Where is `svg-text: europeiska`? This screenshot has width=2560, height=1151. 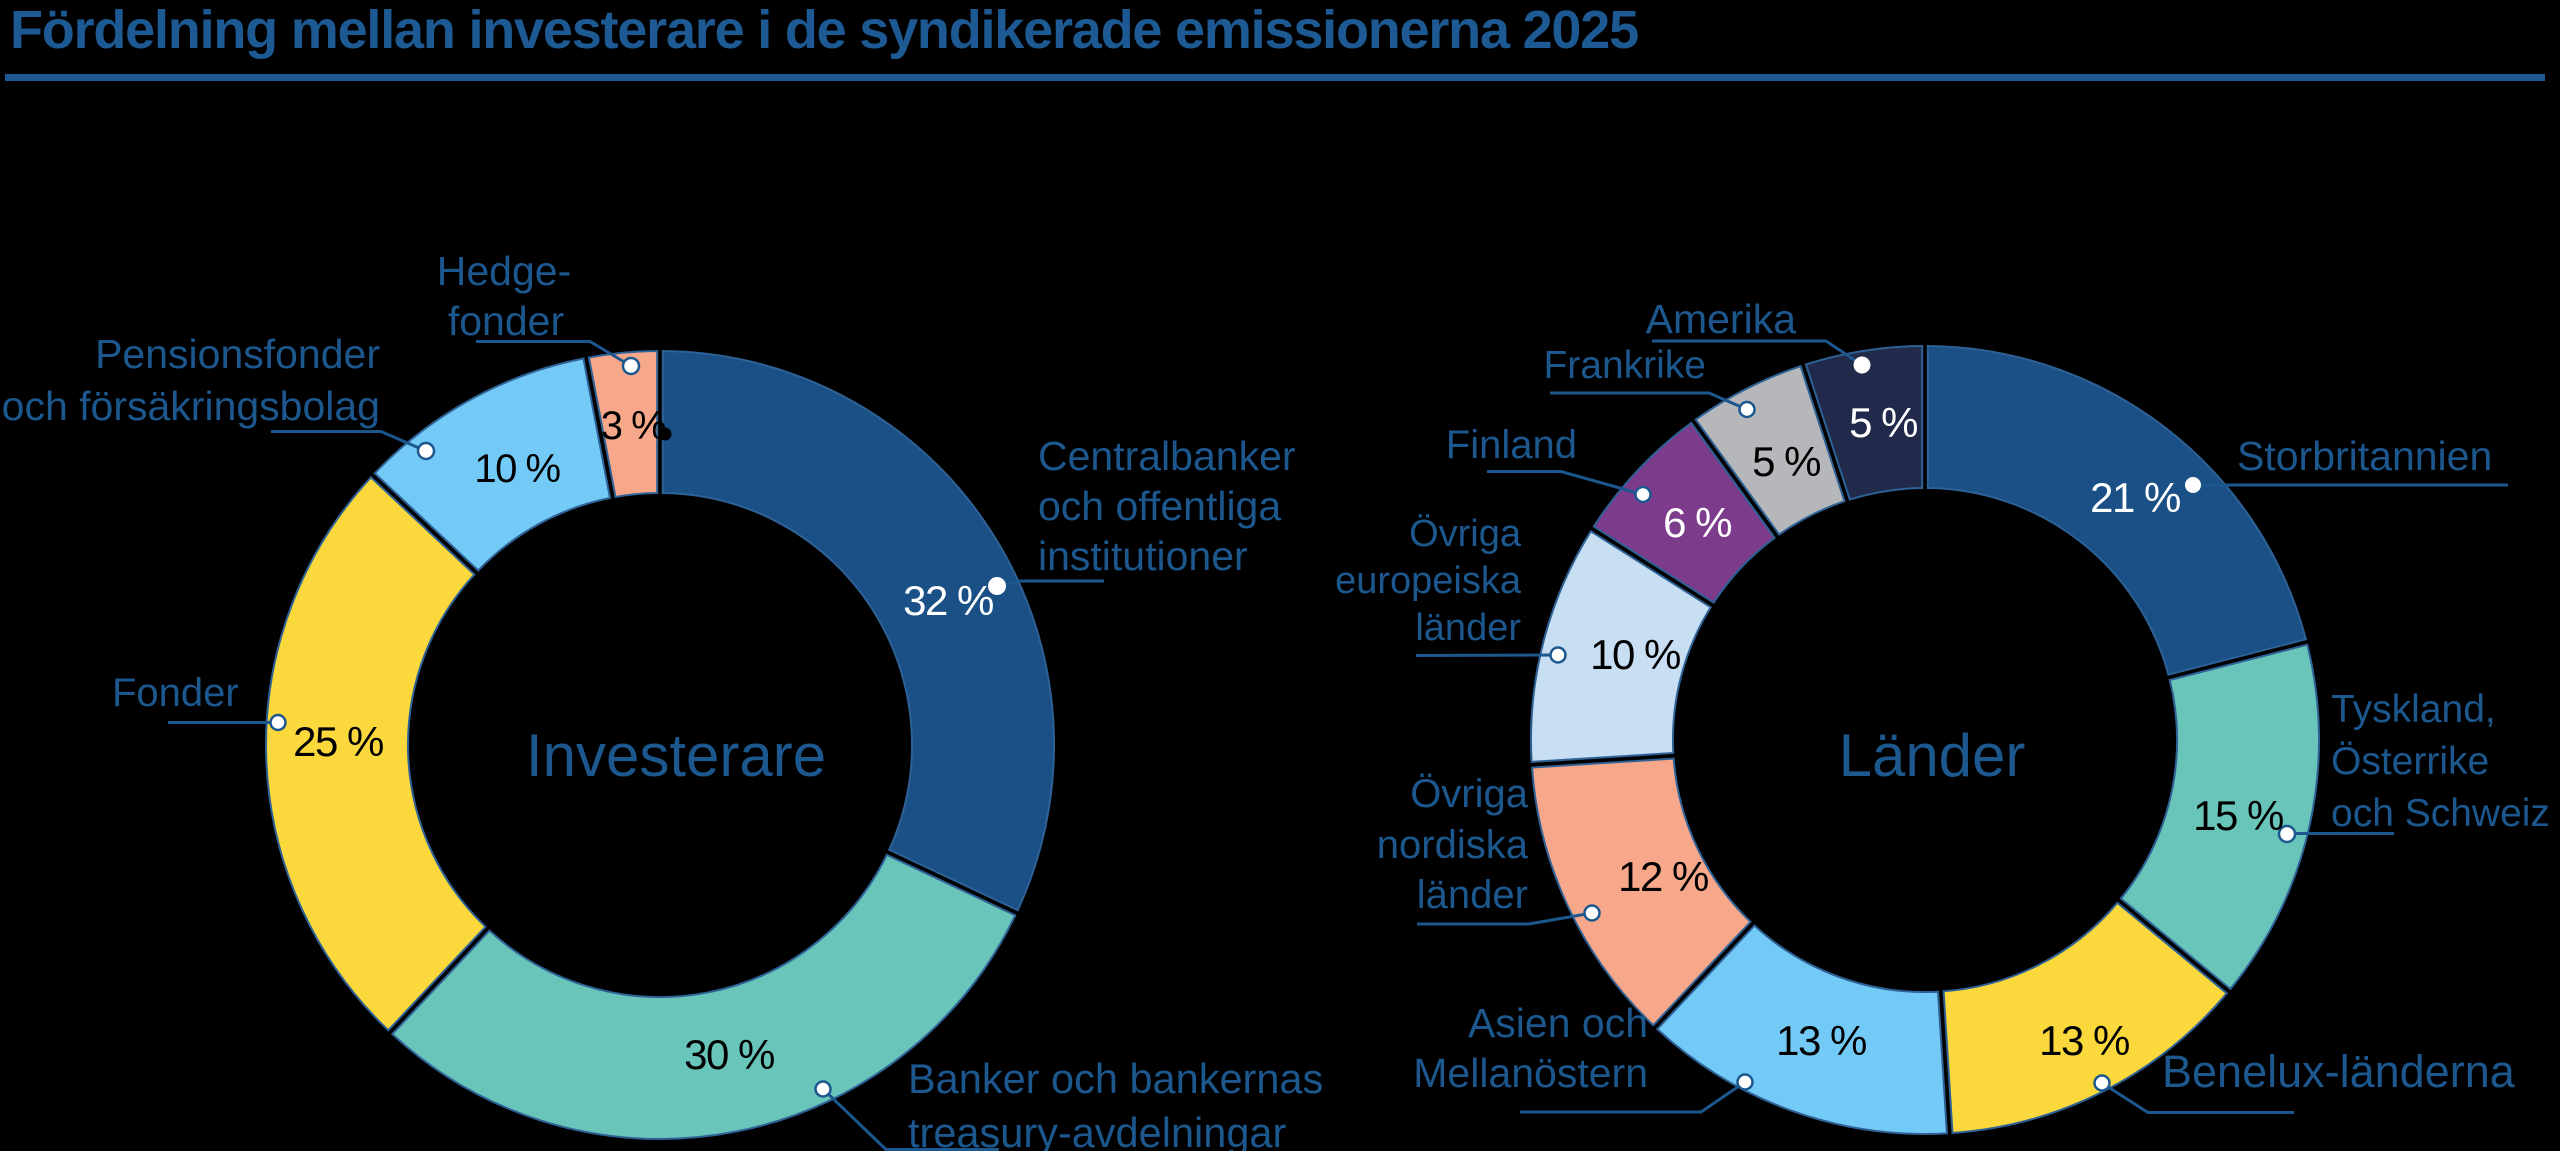 svg-text: europeiska is located at coordinates (1428, 581).